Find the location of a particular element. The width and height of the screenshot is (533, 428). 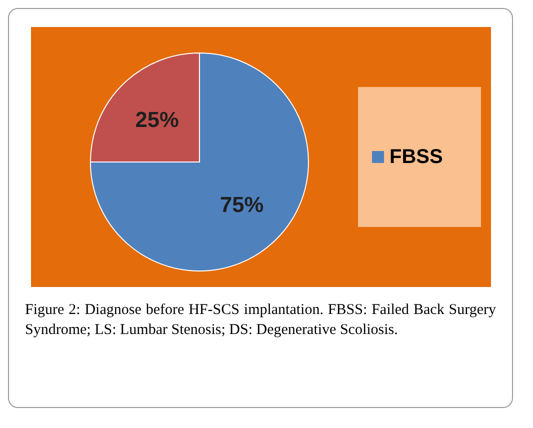

caption: Figure 2: Diagnose before HF-SCS implantation. FBSS: Failed Back Surgery Syndrome; LS: Lumbar Stenosis; DS: Degenerative Scoliosis. is located at coordinates (260, 320).